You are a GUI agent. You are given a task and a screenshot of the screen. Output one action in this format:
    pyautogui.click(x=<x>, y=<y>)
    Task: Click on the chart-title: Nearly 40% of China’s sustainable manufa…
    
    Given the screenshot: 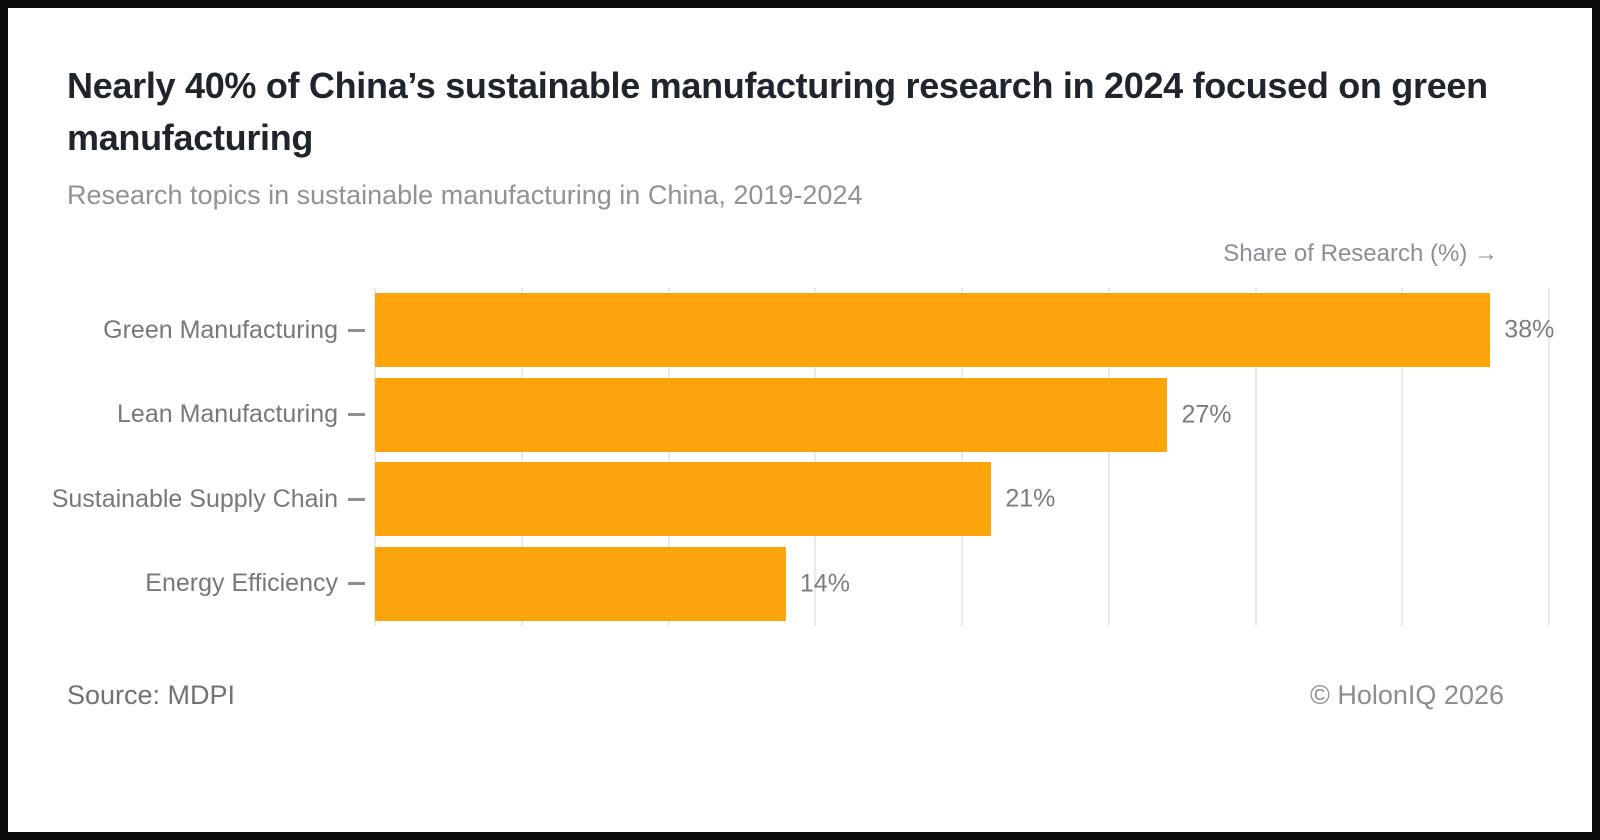 What is the action you would take?
    pyautogui.click(x=777, y=112)
    